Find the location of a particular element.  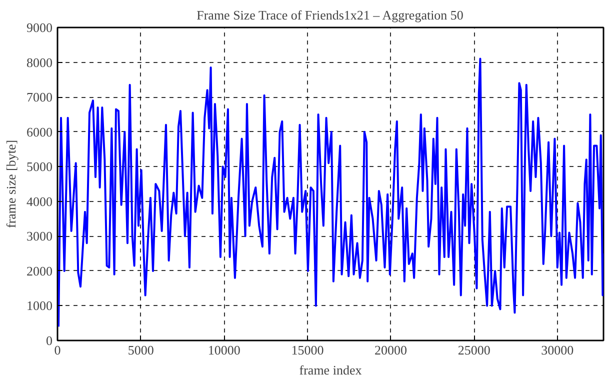

x-tick-label: 20000 is located at coordinates (390, 350).